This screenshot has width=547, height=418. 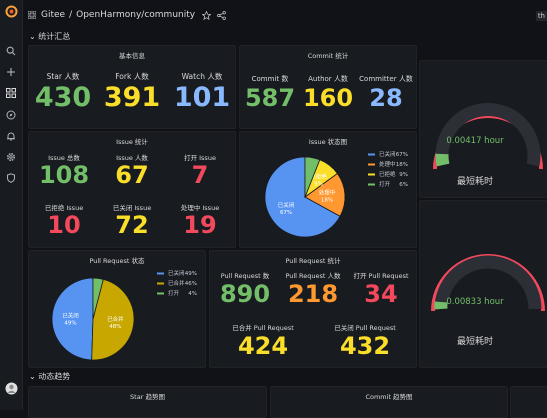 I want to click on breadcrumb-dashboard: OpenHarmony/community, so click(x=136, y=15).